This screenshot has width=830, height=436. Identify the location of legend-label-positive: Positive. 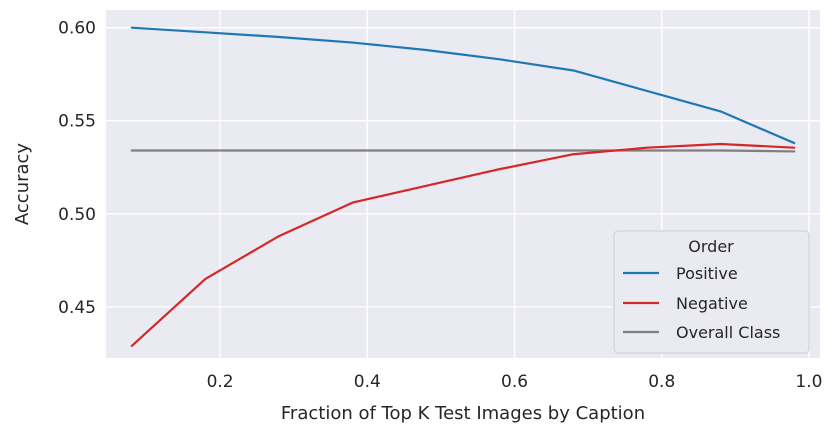
(707, 273).